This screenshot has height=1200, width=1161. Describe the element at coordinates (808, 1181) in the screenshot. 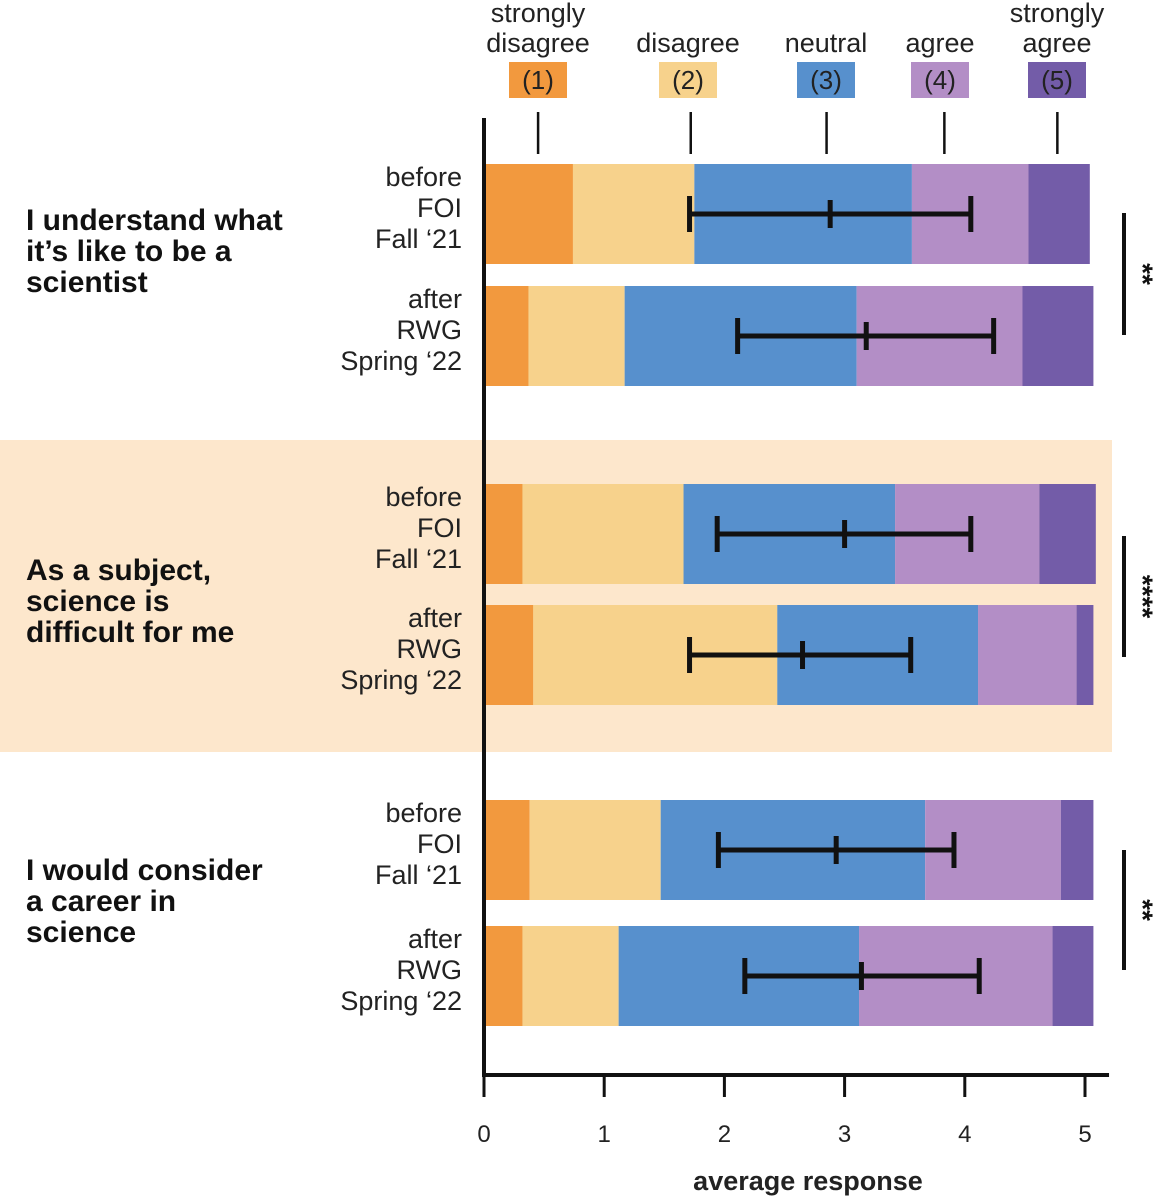

I see `x-axis-label: average response` at that location.